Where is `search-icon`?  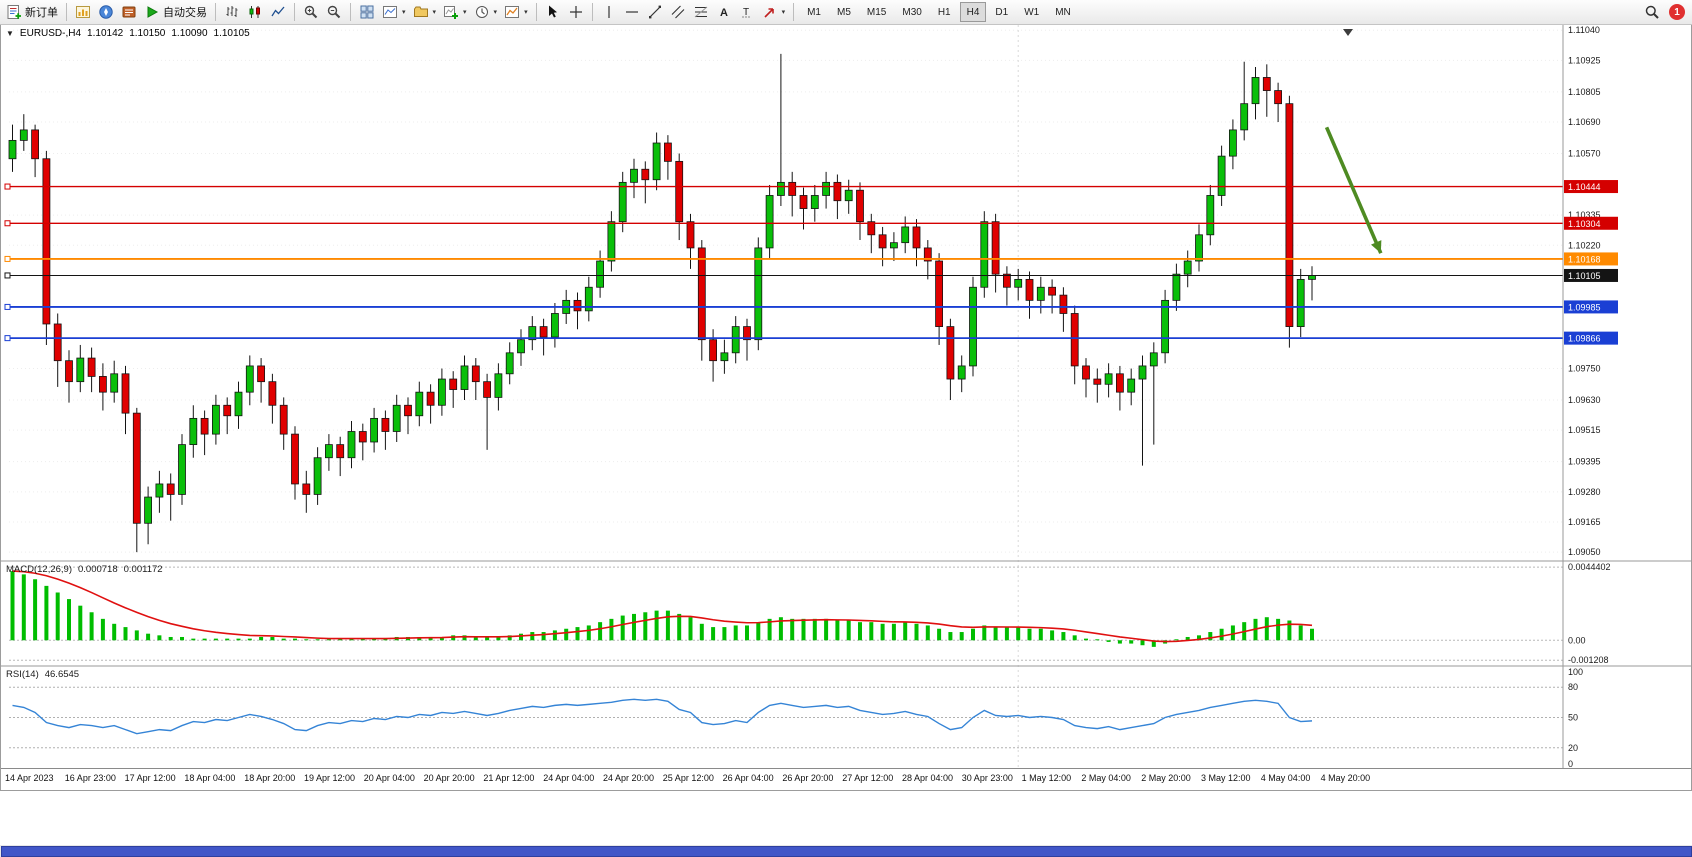
search-icon is located at coordinates (1652, 12).